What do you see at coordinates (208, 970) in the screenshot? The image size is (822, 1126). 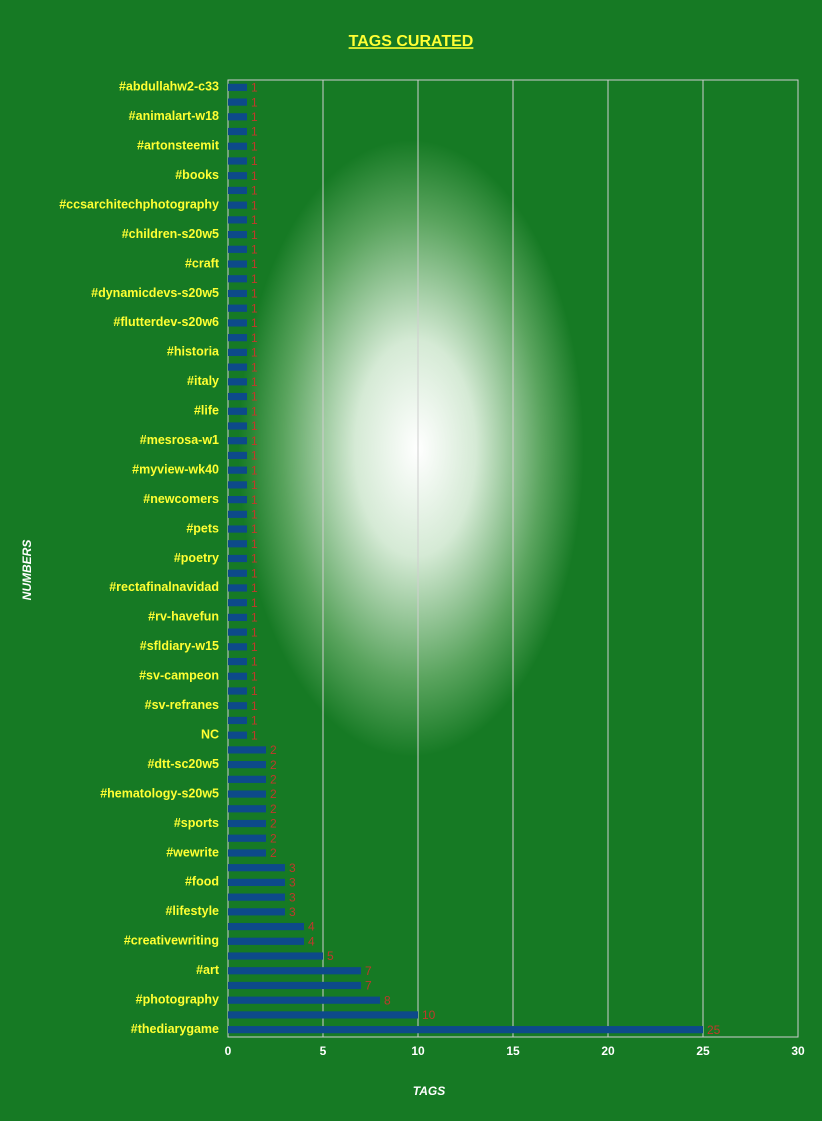 I see `y-tick-label: #art` at bounding box center [208, 970].